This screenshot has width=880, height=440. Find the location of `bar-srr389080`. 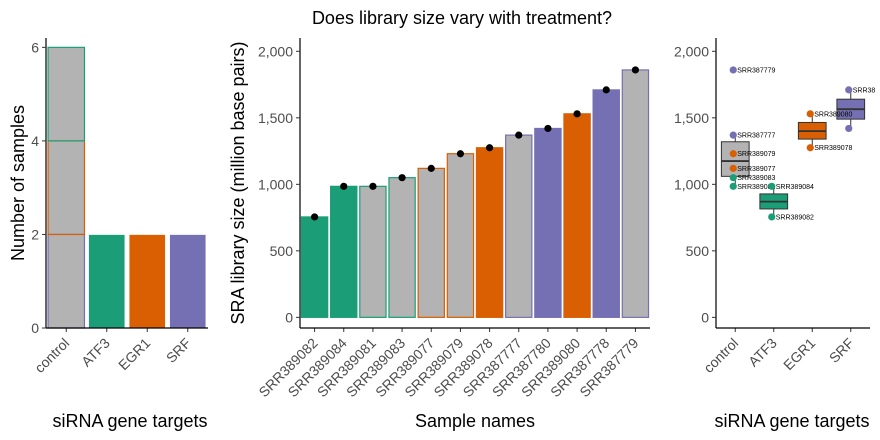

bar-srr389080 is located at coordinates (577, 215).